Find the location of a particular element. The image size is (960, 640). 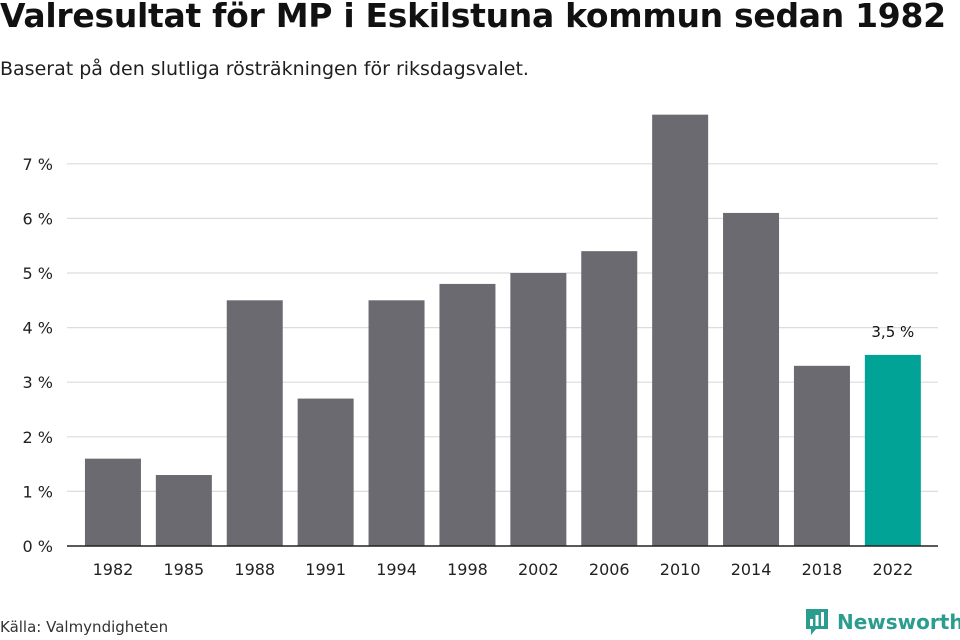

x-tick-label: 1982 is located at coordinates (113, 569).